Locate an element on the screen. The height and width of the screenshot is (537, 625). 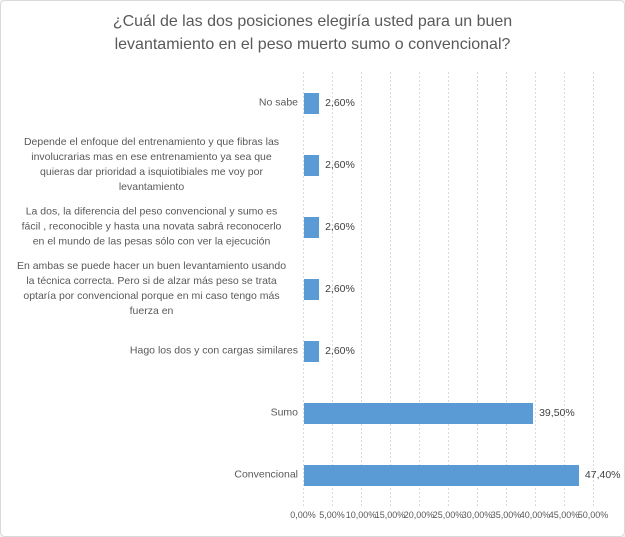
x-axis-tick-label: 10,00% is located at coordinates (361, 515).